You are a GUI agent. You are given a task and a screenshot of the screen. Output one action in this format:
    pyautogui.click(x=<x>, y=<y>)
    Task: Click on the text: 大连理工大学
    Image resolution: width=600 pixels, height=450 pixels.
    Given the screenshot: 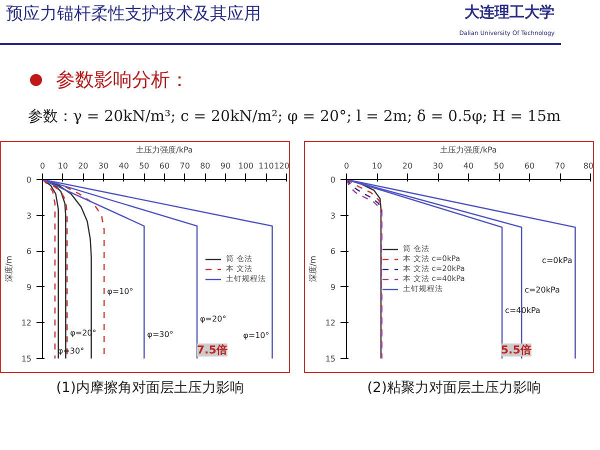 What is the action you would take?
    pyautogui.click(x=509, y=12)
    